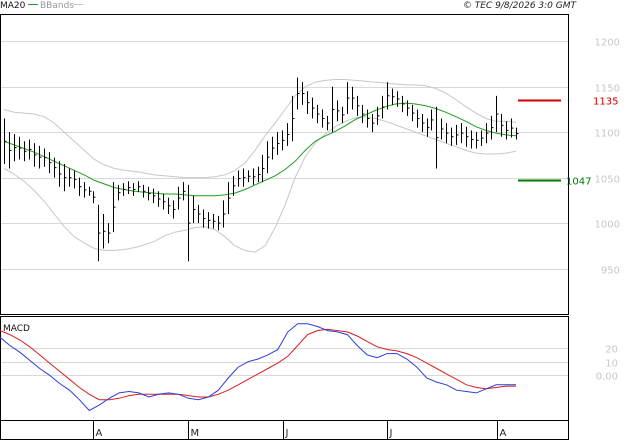 The height and width of the screenshot is (440, 627). What do you see at coordinates (607, 43) in the screenshot?
I see `price-y-tick-label: 1200` at bounding box center [607, 43].